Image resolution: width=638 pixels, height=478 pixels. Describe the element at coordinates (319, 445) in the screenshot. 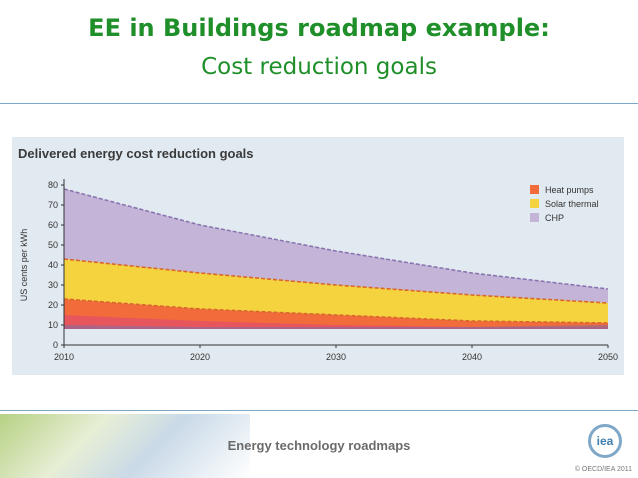

I see `footer-text: Energy technology roadmaps` at that location.